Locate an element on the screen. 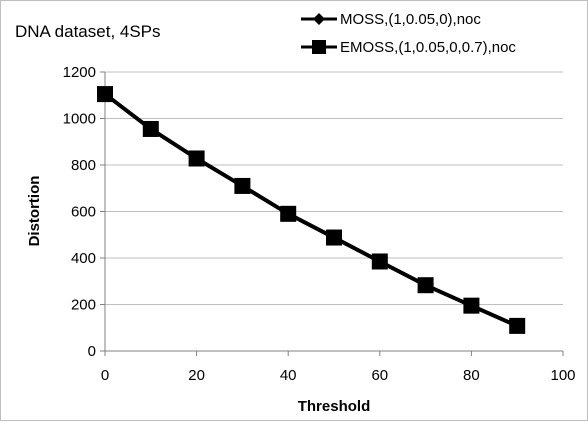  y-tick-label: 200 is located at coordinates (83, 305).